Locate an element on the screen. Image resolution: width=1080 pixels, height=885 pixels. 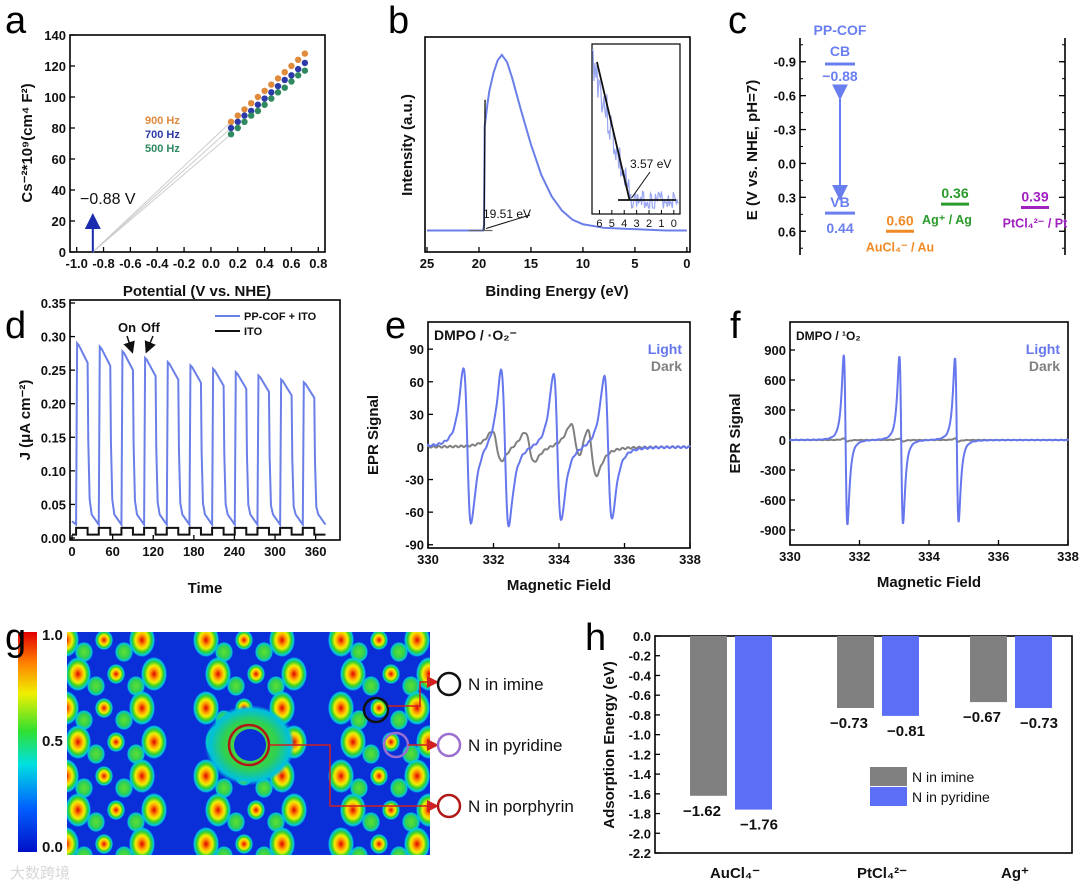
panel-label-d: d is located at coordinates (15, 326).